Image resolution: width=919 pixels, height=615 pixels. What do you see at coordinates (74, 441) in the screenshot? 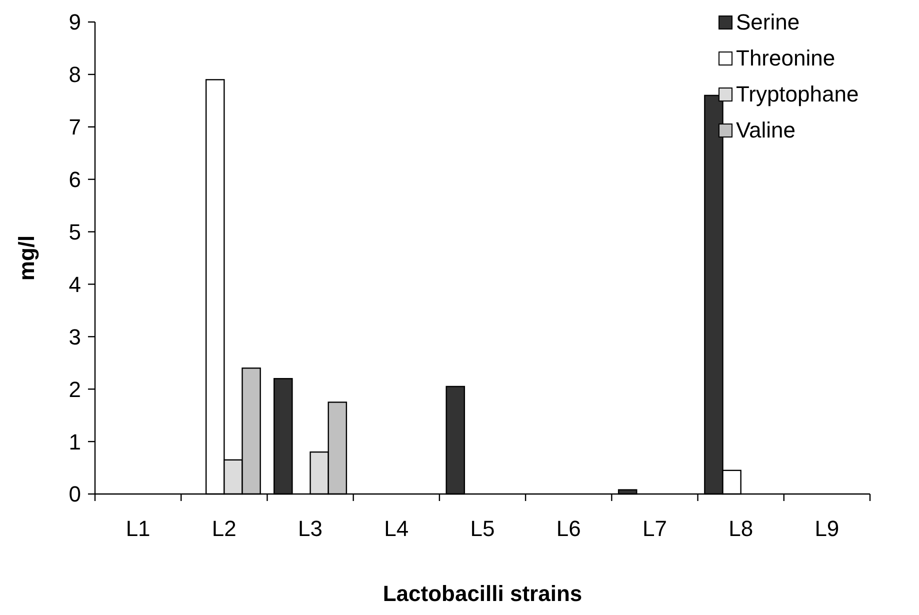
I see `y-tick-label: 1` at bounding box center [74, 441].